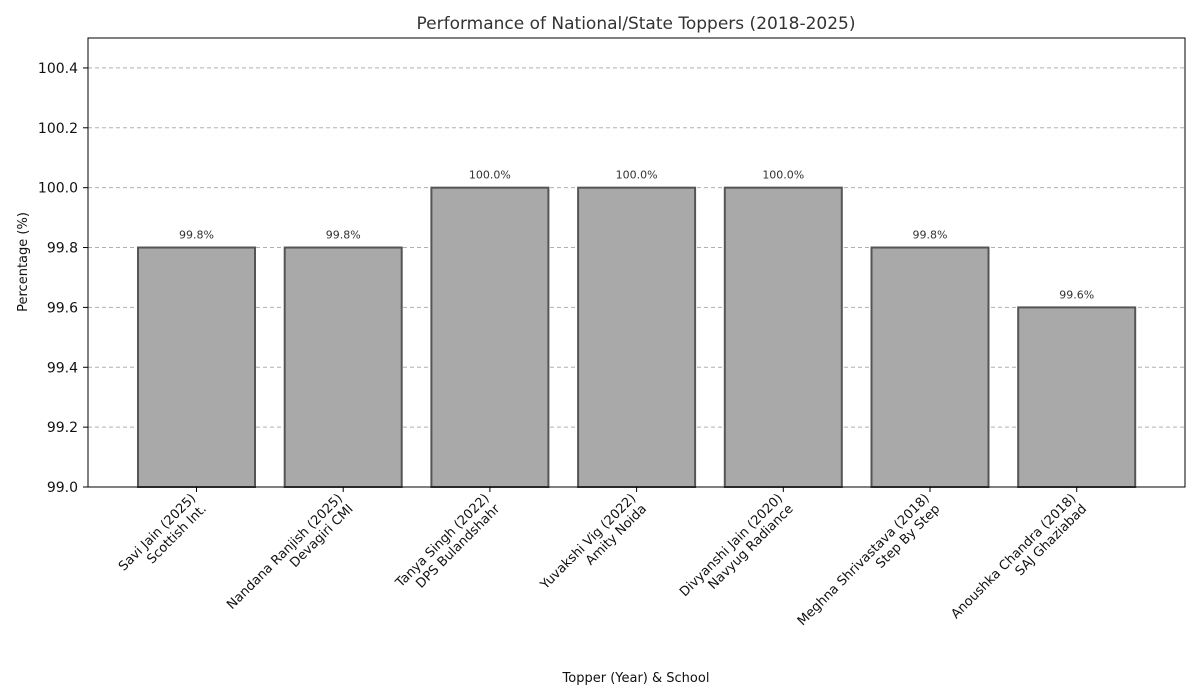  I want to click on y-tick-label: 100.0, so click(58, 189).